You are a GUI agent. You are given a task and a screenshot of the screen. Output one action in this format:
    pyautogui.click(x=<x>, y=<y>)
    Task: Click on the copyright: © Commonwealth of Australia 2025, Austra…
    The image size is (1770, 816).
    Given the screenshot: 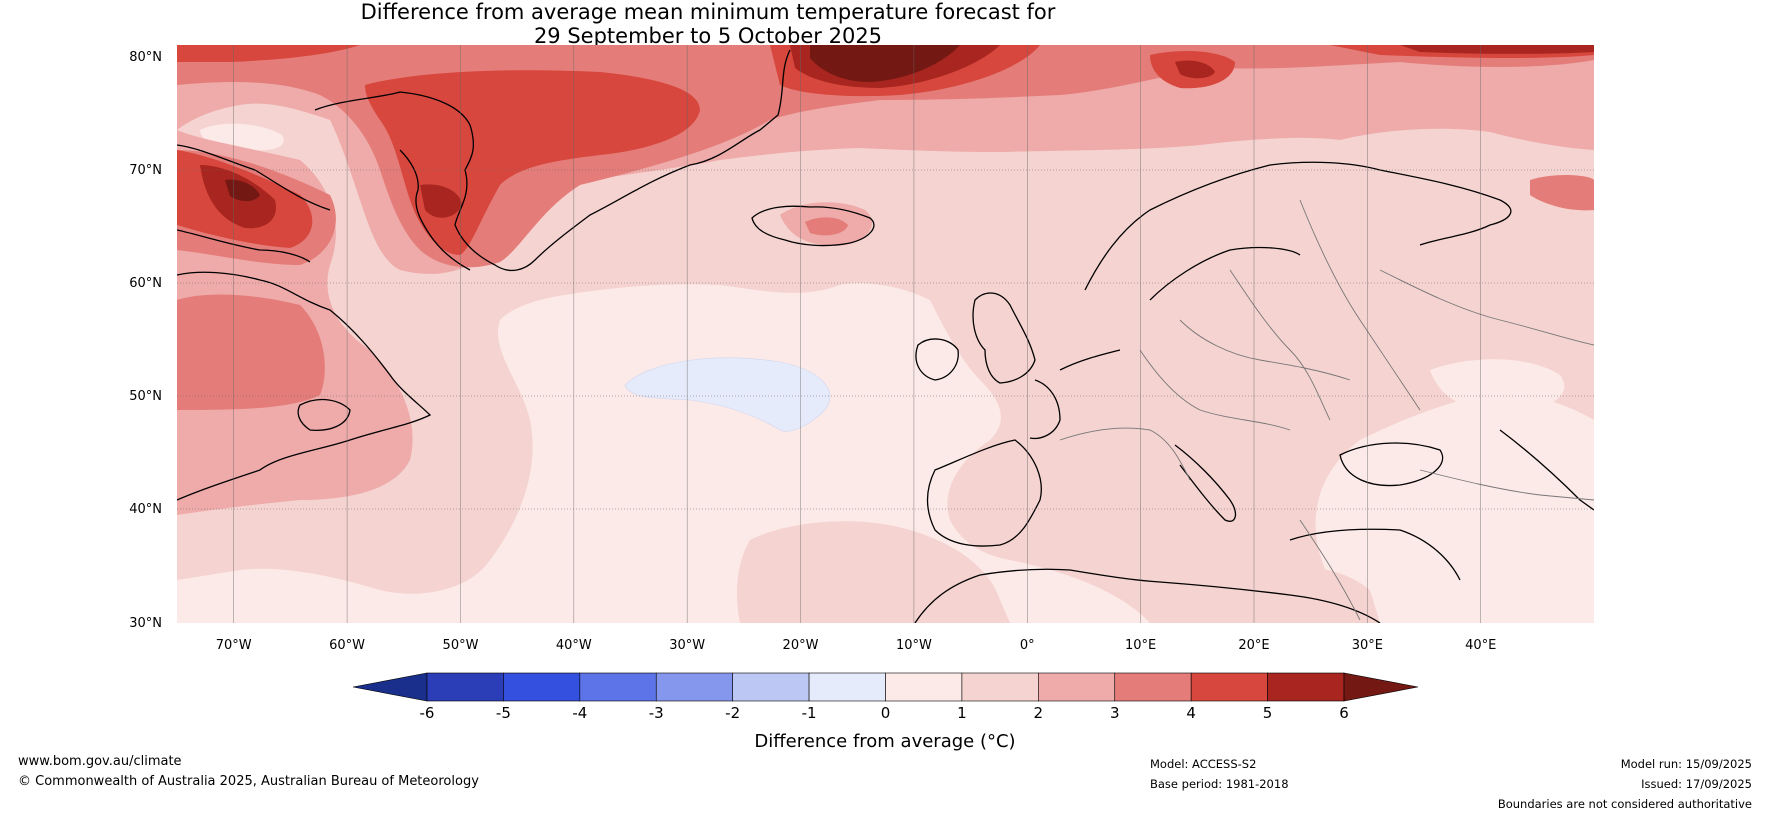 What is the action you would take?
    pyautogui.click(x=248, y=781)
    